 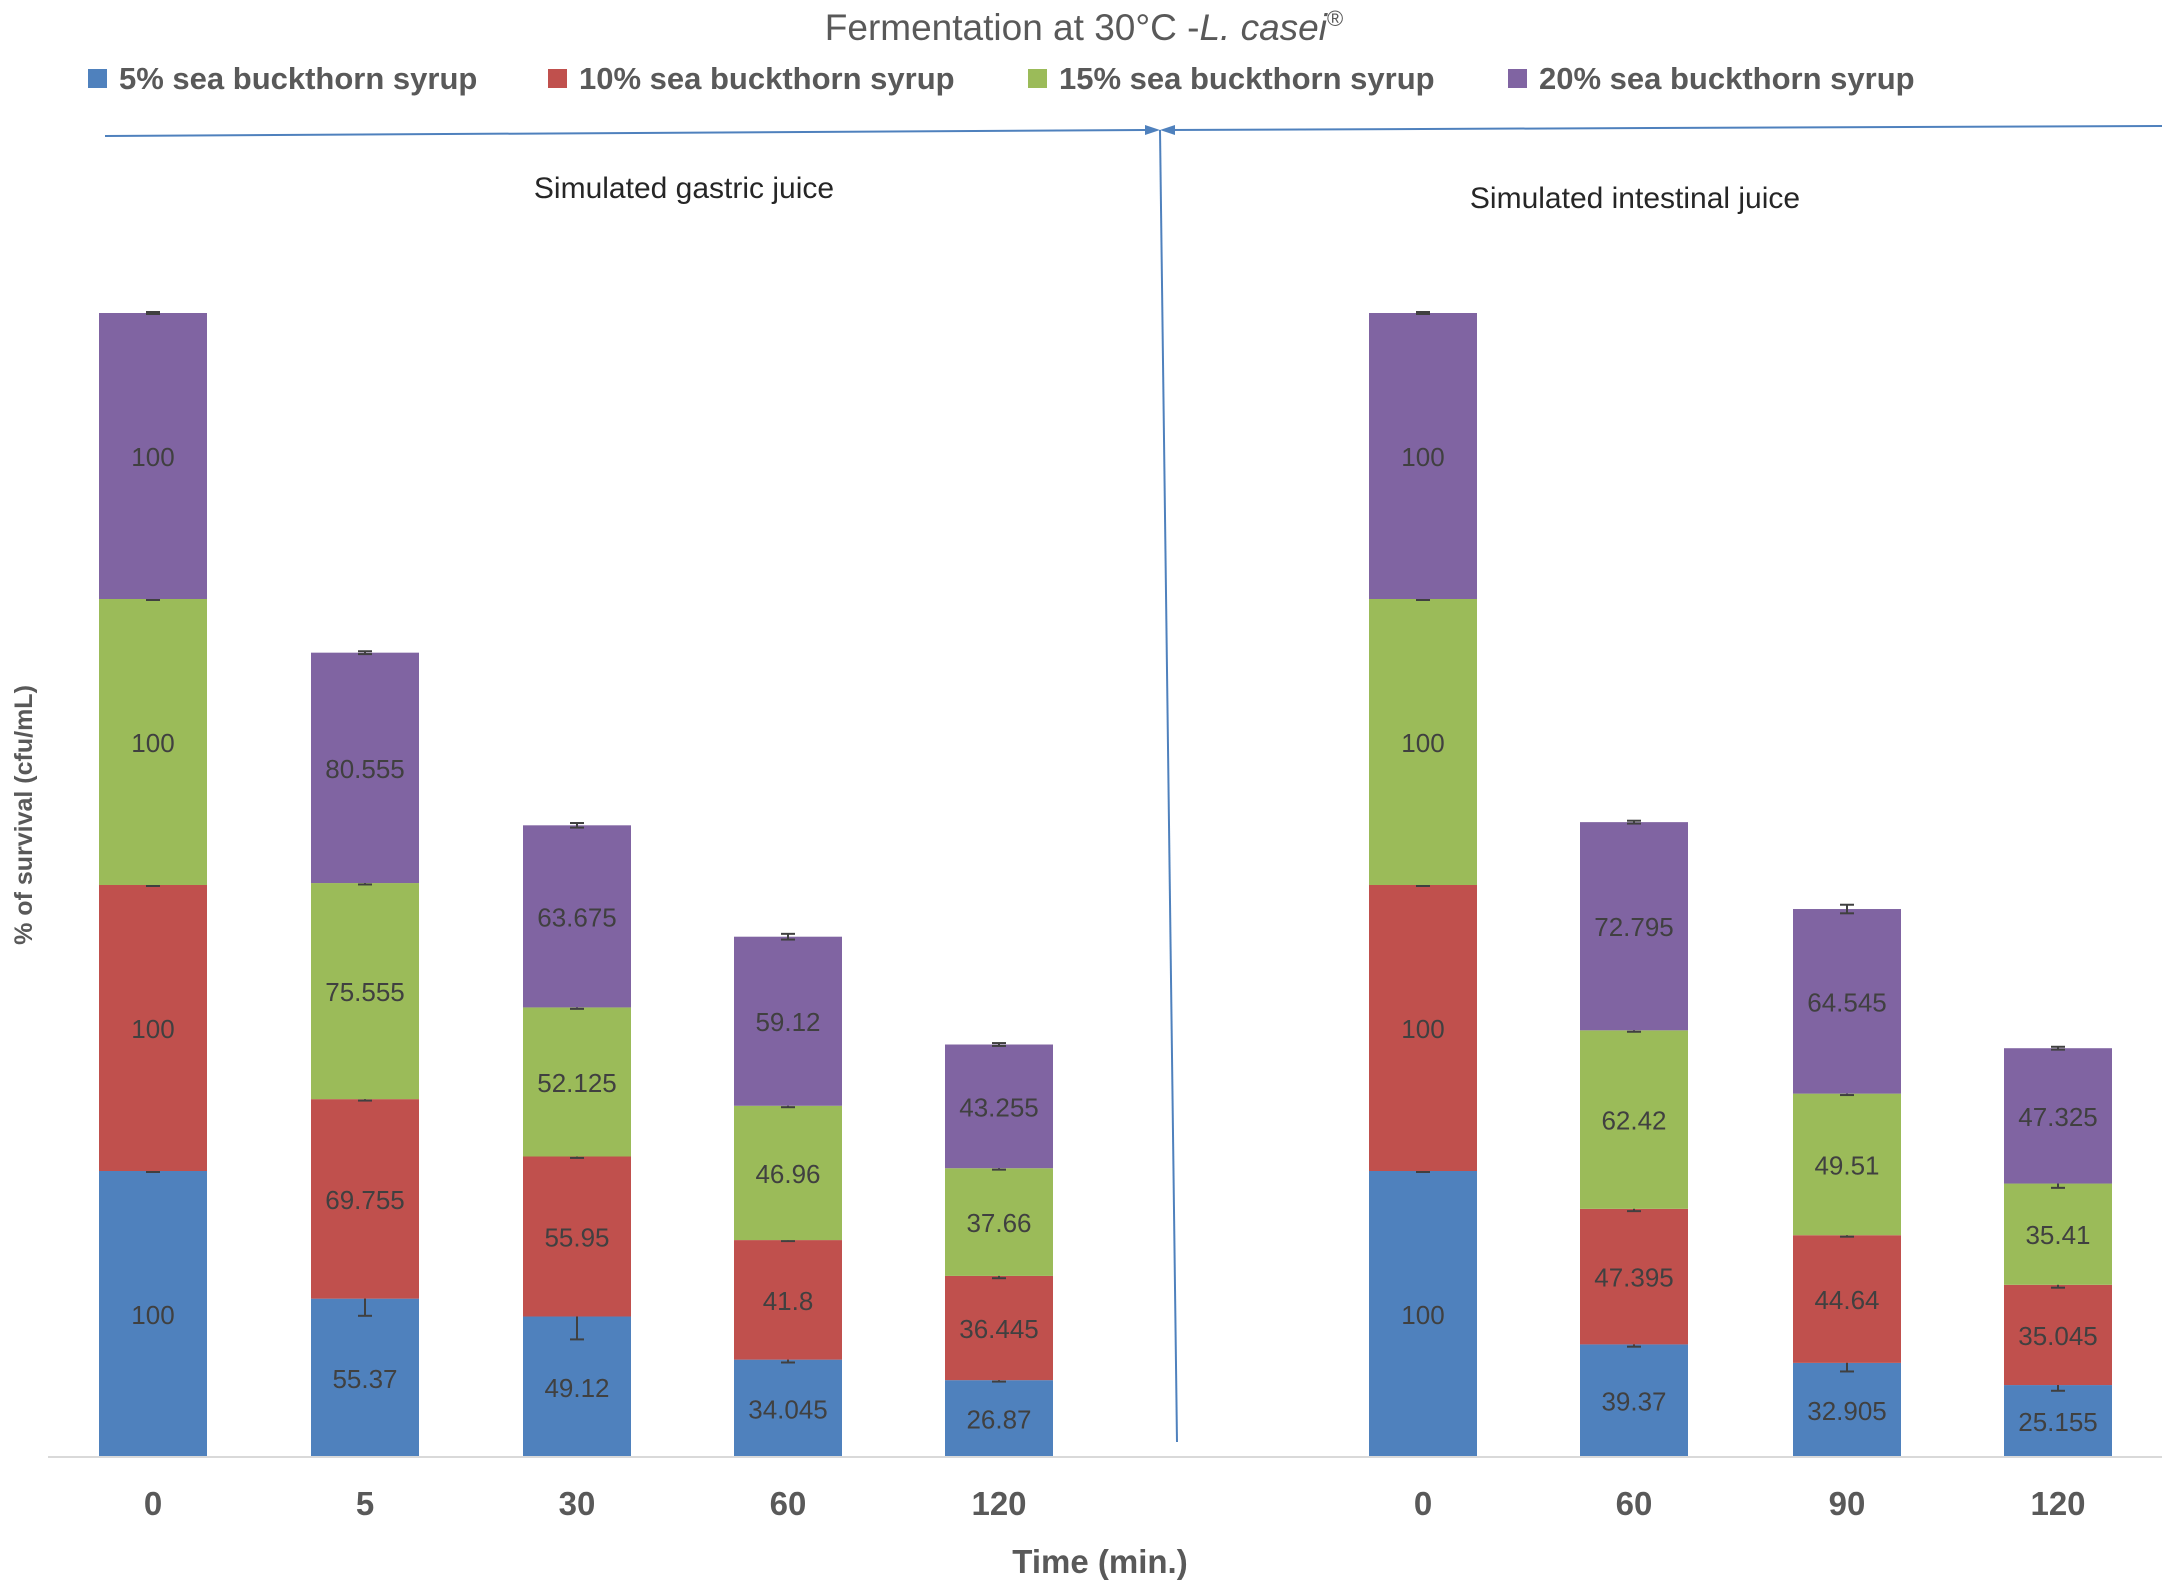 I want to click on chart-title: Fermentation at 30°C -L. casei®, so click(x=1084, y=27).